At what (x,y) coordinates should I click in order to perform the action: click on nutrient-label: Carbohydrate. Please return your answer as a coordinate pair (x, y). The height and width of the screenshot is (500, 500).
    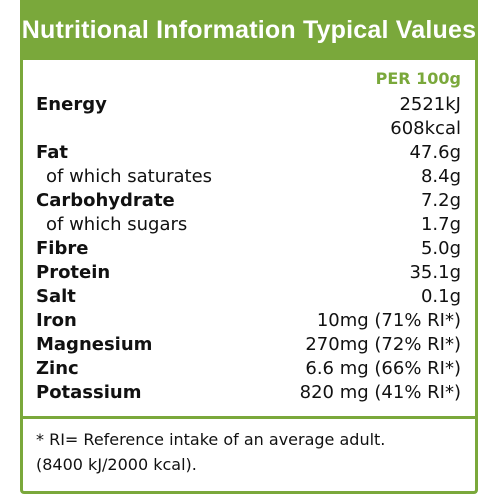
    Looking at the image, I should click on (105, 200).